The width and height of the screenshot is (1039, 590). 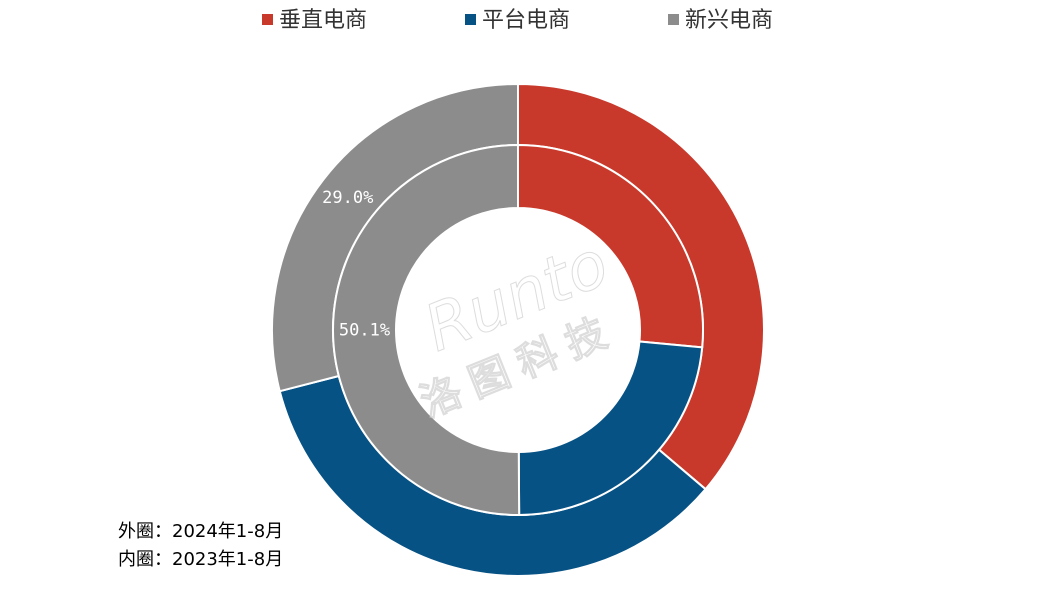 What do you see at coordinates (323, 20) in the screenshot?
I see `legend-label: 垂直电商` at bounding box center [323, 20].